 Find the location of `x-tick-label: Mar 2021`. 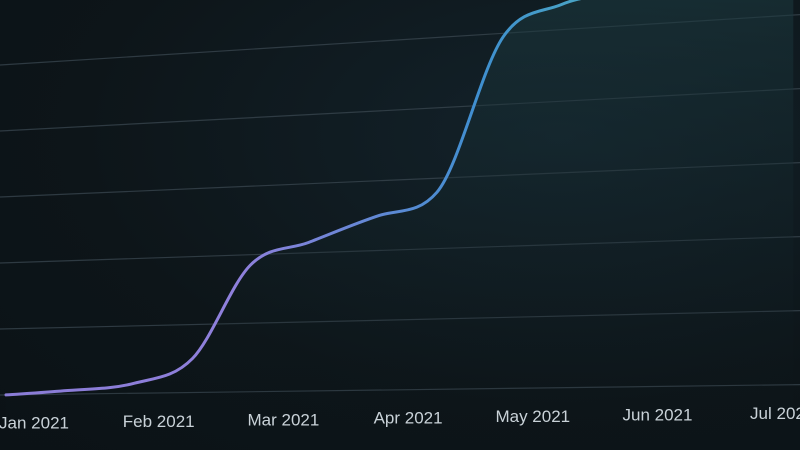

x-tick-label: Mar 2021 is located at coordinates (283, 419).